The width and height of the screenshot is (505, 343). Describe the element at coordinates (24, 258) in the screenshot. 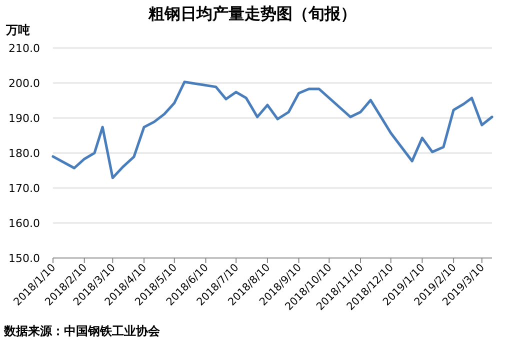

I see `y-tick-label: 150.0` at that location.